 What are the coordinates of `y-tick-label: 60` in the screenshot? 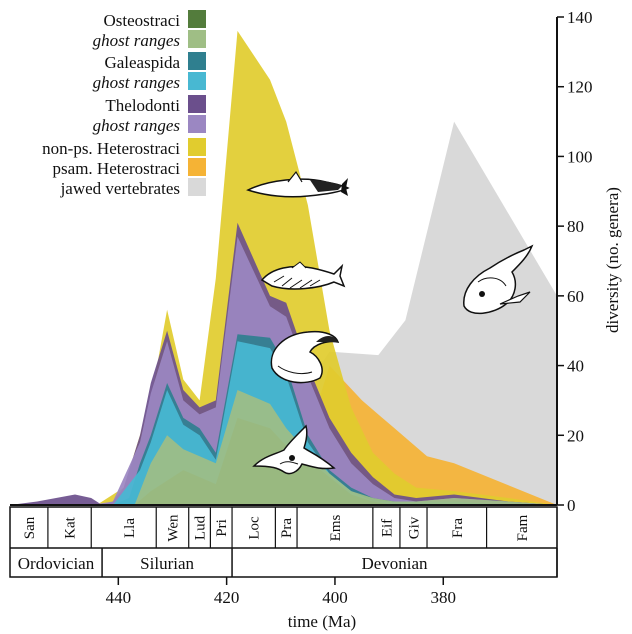 It's located at (575, 296).